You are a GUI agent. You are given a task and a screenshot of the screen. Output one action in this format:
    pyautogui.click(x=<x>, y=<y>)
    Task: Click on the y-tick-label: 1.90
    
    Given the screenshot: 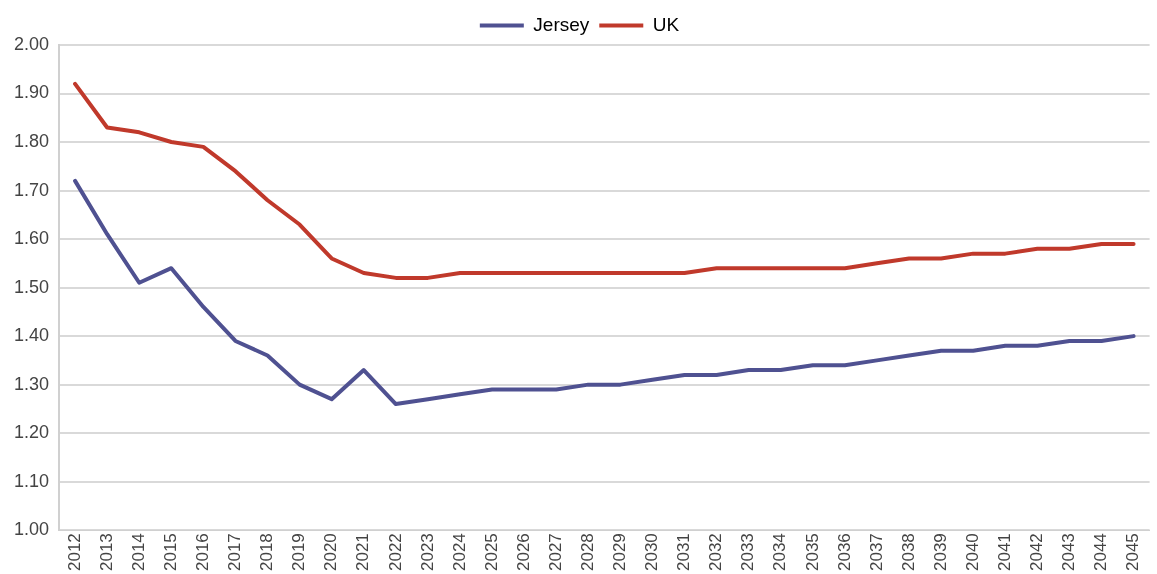 What is the action you would take?
    pyautogui.click(x=31, y=92)
    